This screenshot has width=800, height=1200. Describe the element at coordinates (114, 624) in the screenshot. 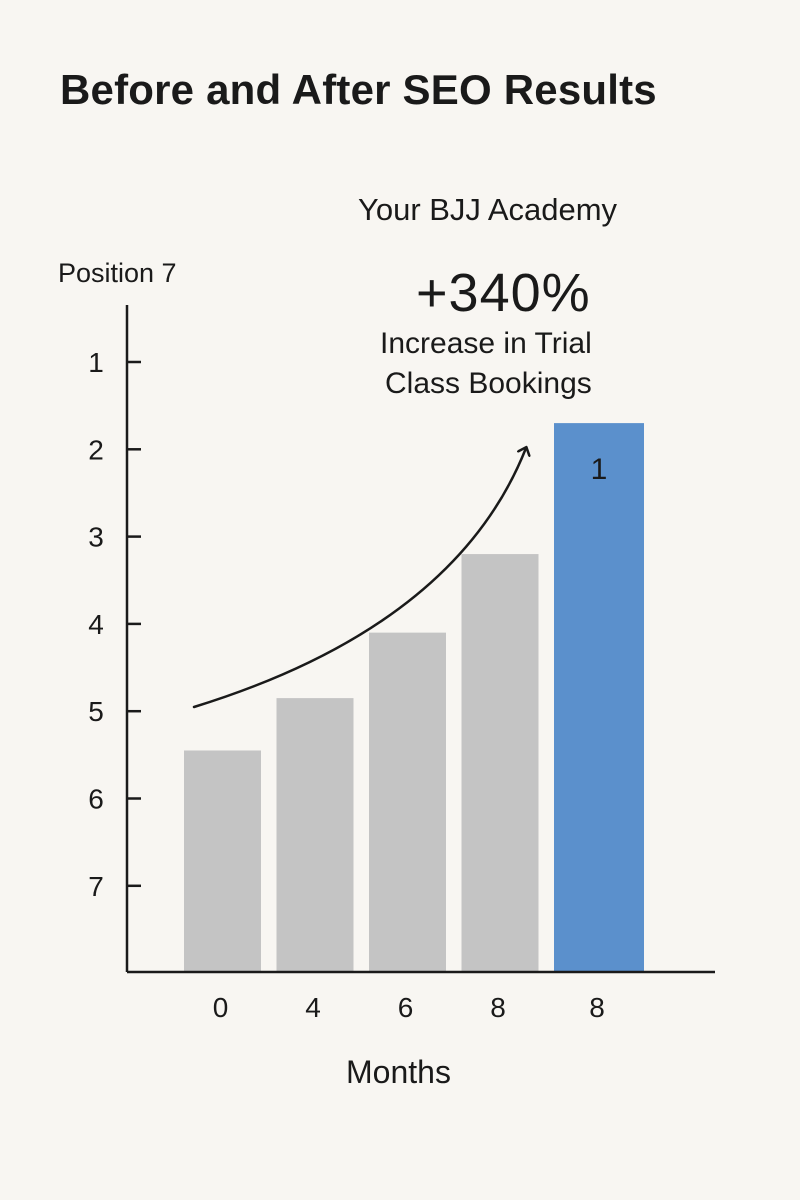

I see `y-ticks-group: 1 2 3 4 5 6 7` at that location.